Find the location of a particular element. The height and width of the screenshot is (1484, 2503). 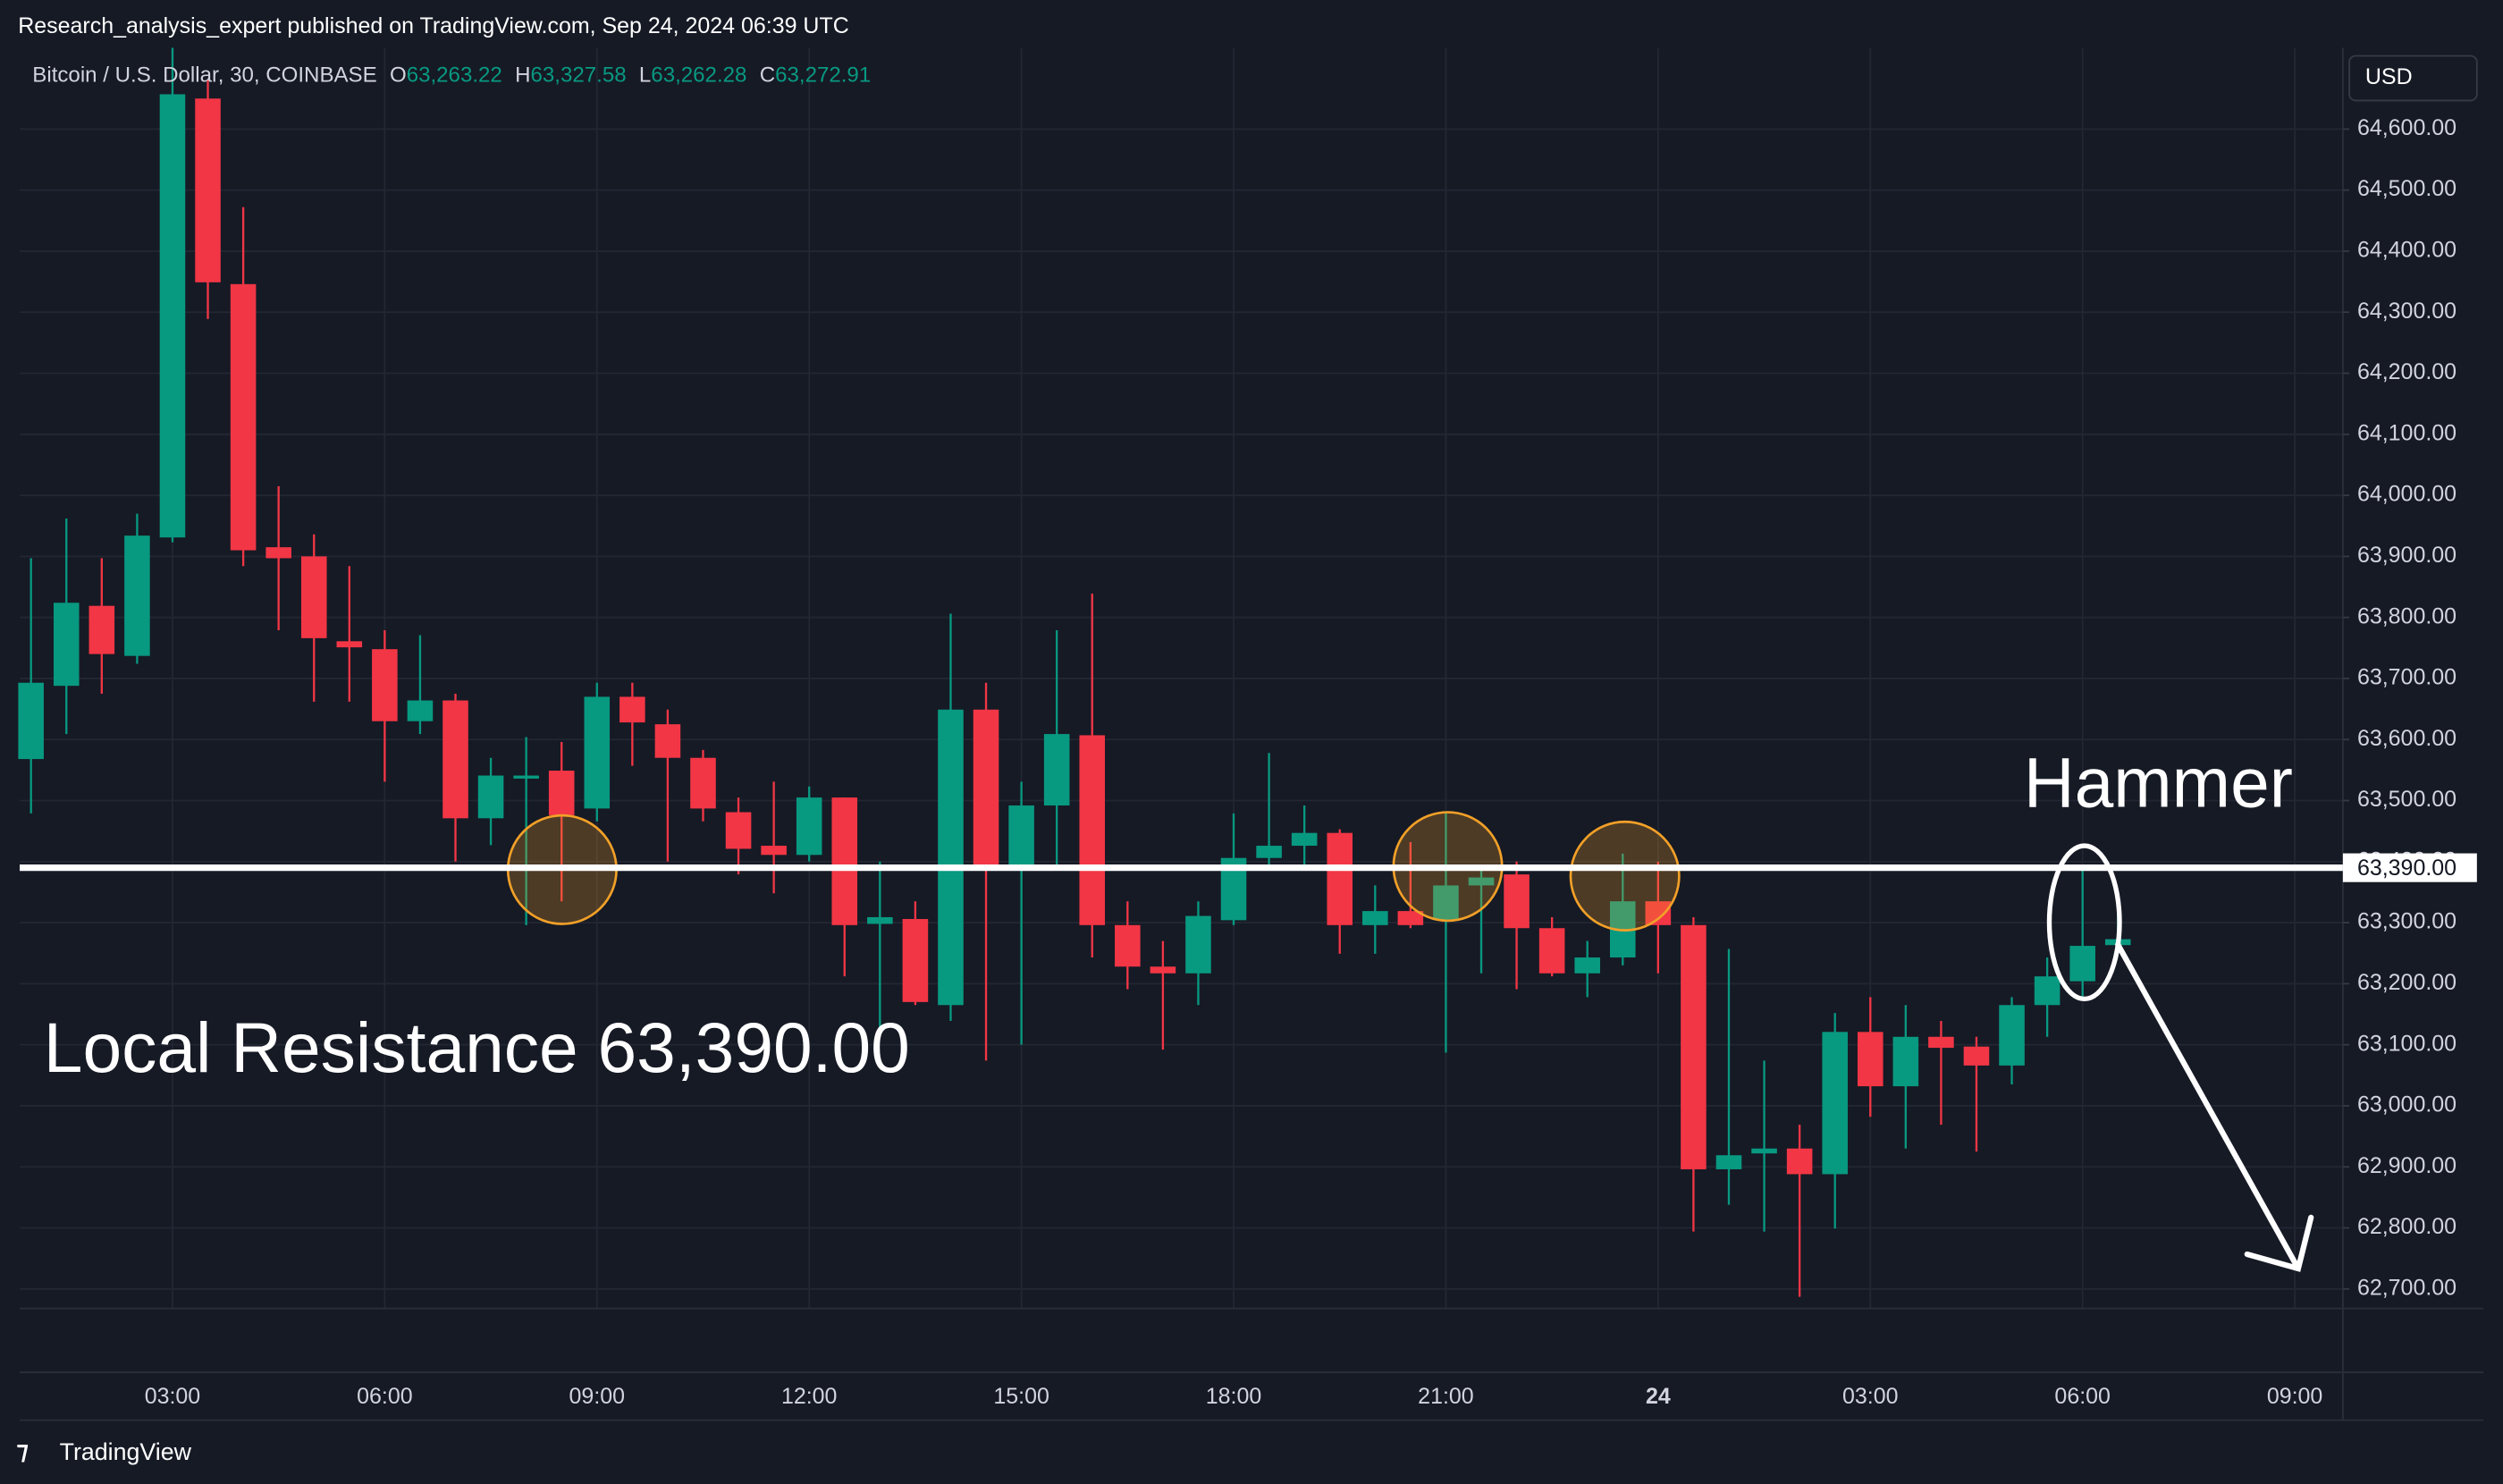

y-tick-label: 64,300.00 is located at coordinates (2407, 311).